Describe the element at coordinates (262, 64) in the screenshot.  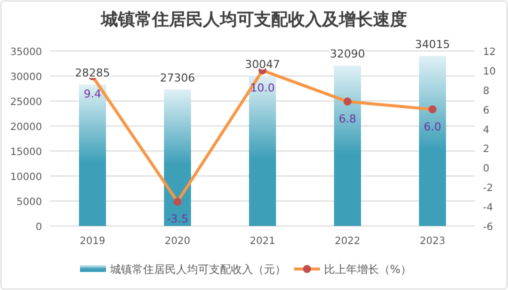
I see `data-label: 30047` at that location.